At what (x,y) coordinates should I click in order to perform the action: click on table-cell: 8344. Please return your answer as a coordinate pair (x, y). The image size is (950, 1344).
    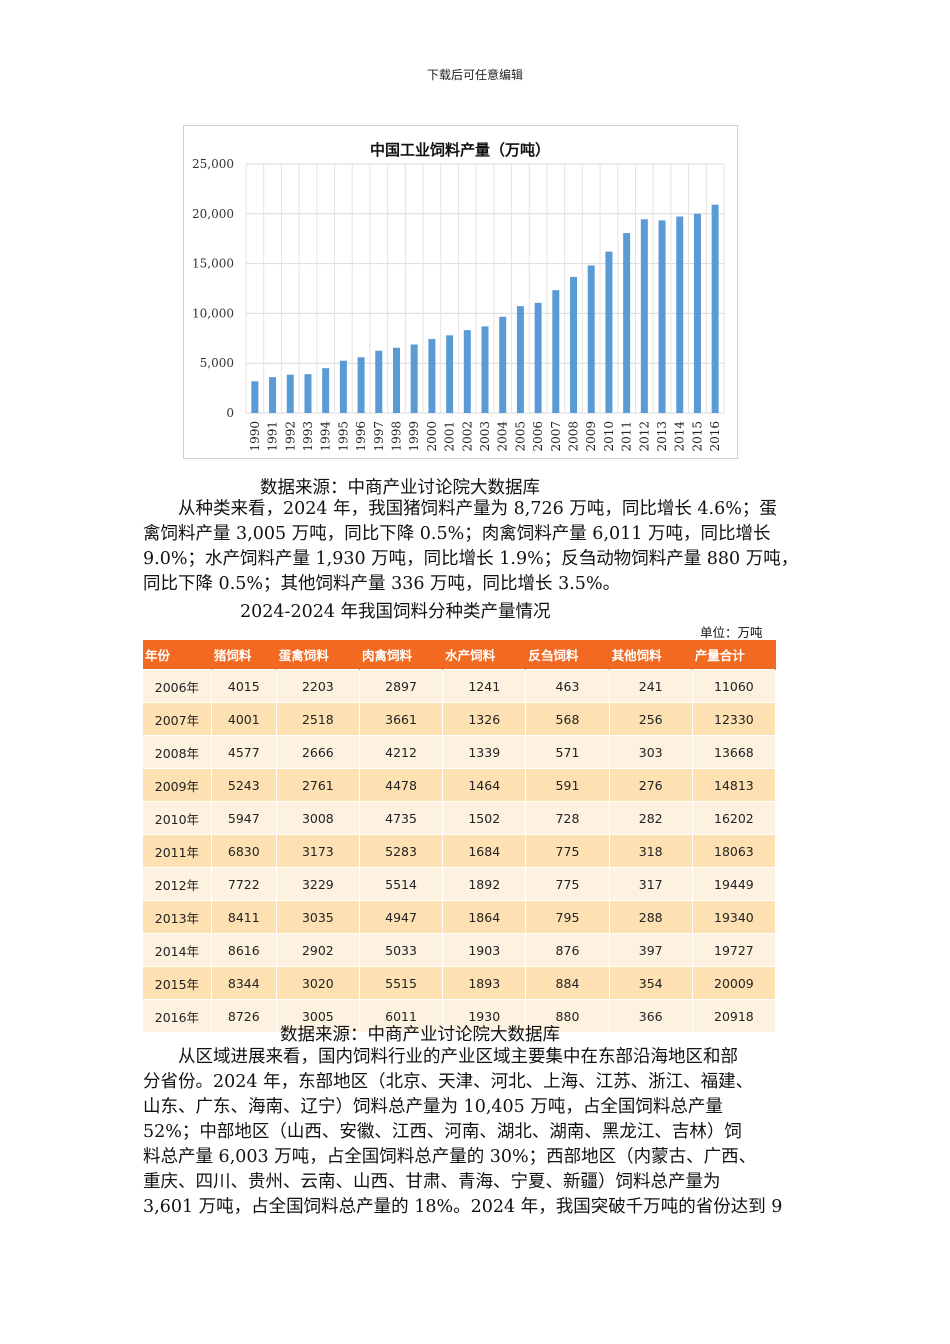
    Looking at the image, I should click on (244, 983).